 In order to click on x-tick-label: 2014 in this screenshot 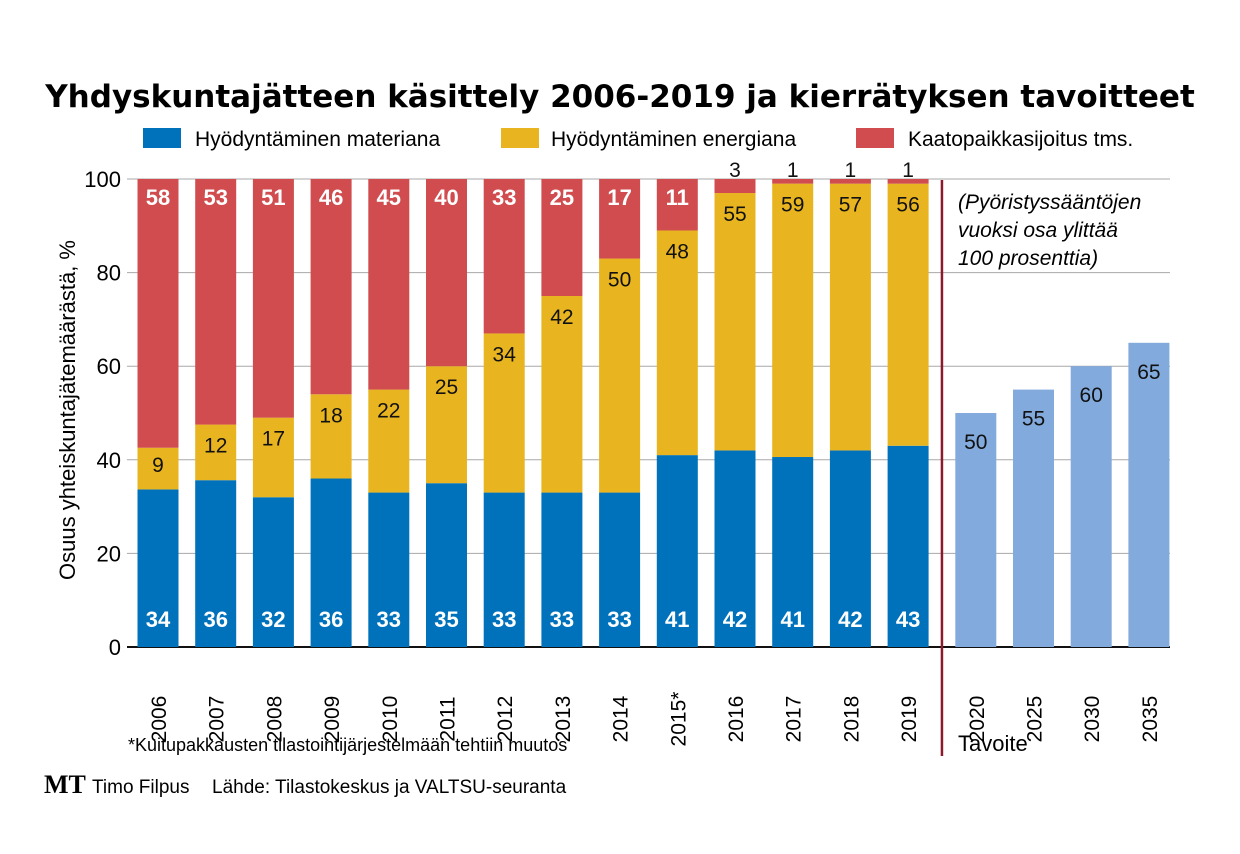, I will do `click(621, 718)`.